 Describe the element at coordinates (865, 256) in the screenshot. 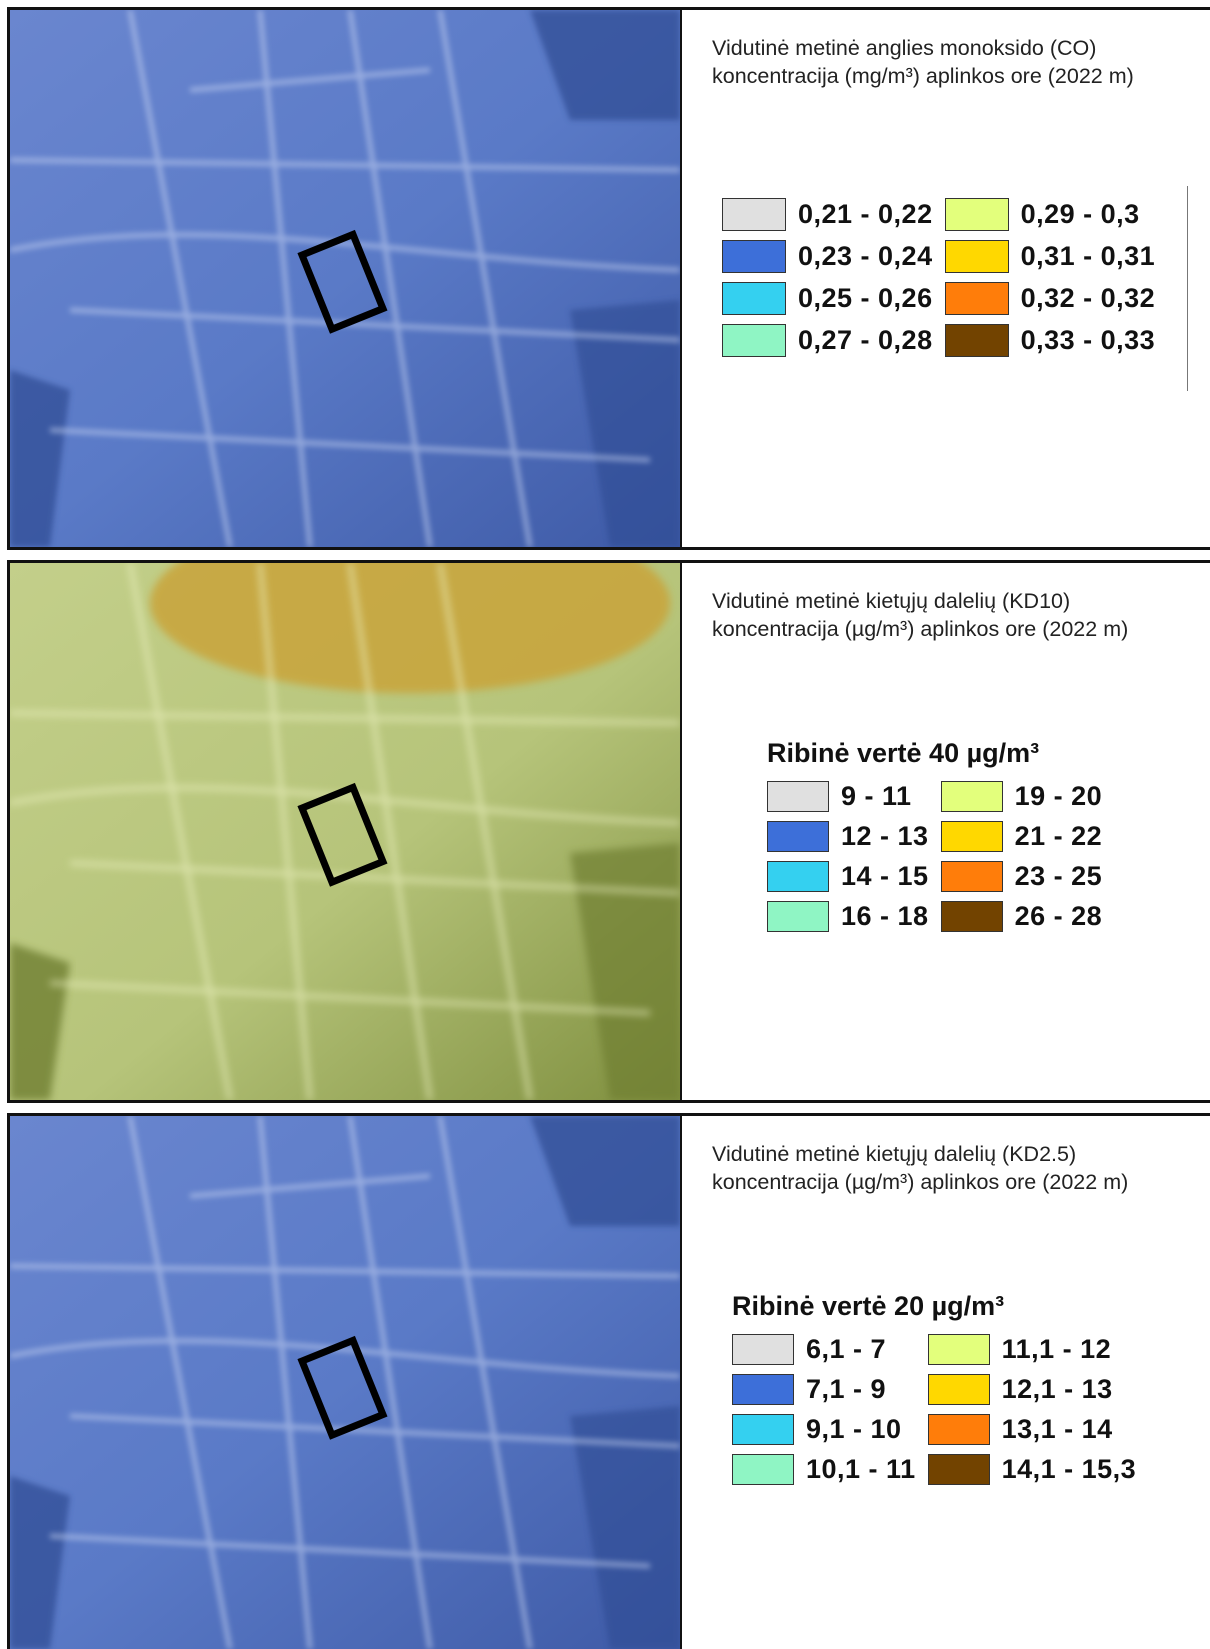

I see `legend-label: 0,23 - 0,24` at that location.